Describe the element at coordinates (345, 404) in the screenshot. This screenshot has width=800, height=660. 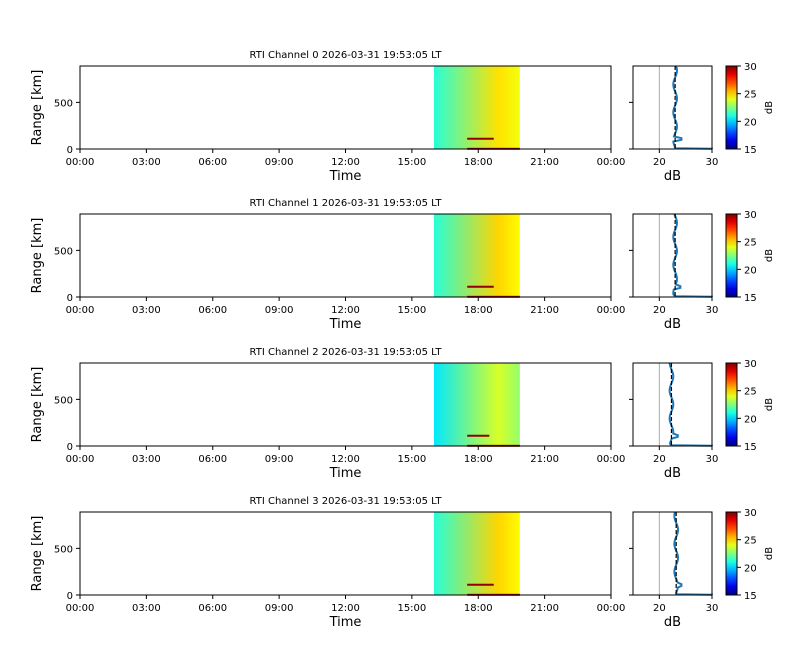
I see `rti-axes-frame` at that location.